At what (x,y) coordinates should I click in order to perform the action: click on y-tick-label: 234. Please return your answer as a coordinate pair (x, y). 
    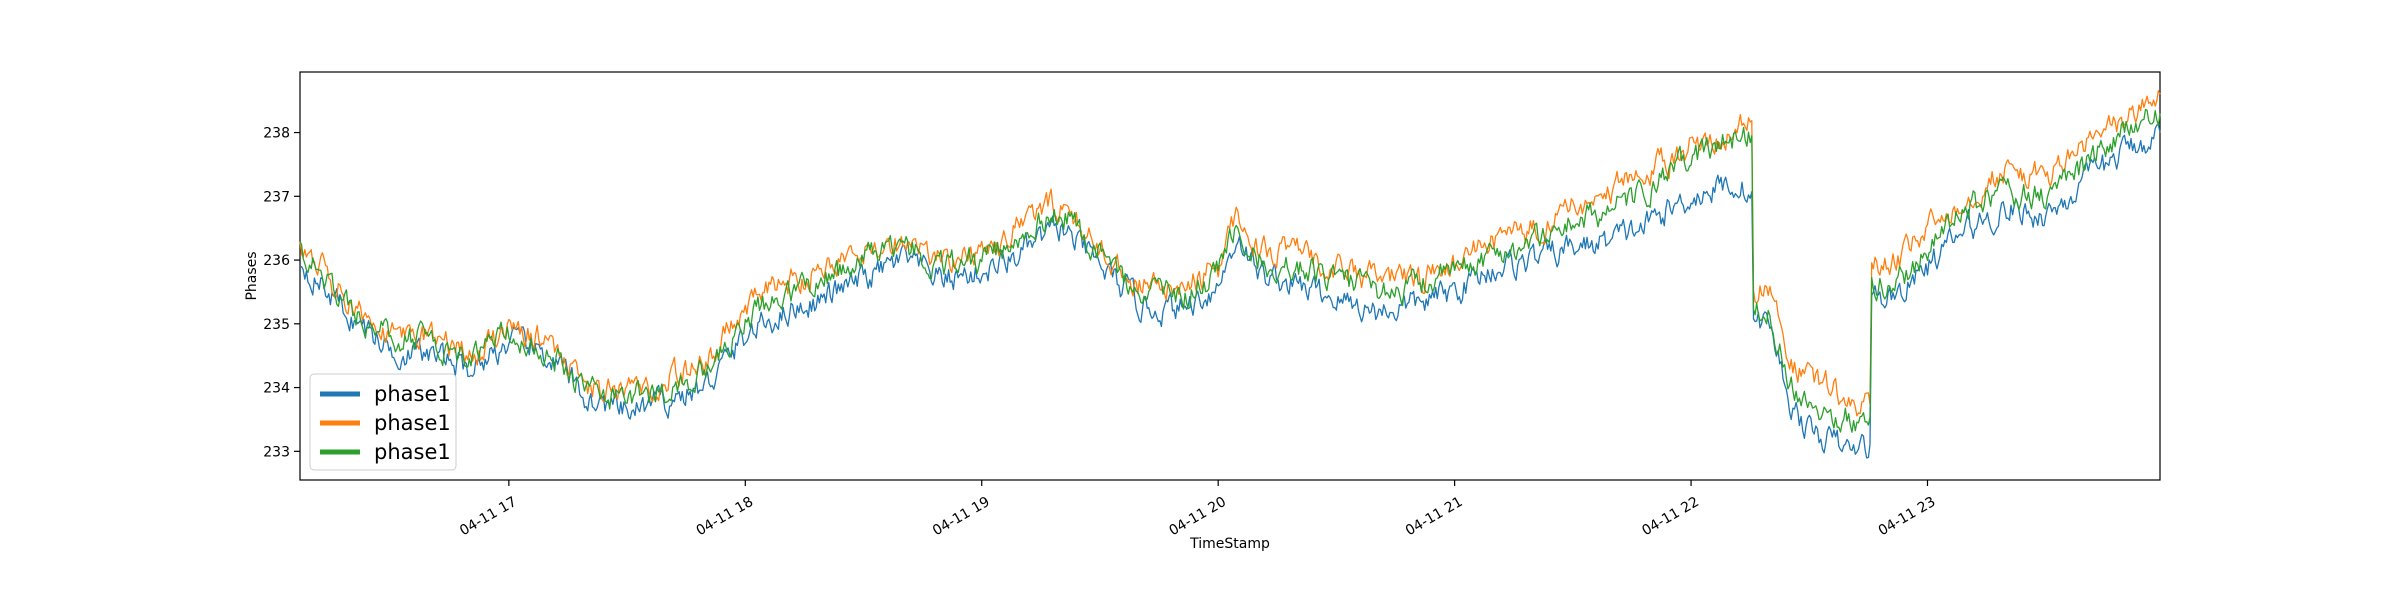
    Looking at the image, I should click on (276, 389).